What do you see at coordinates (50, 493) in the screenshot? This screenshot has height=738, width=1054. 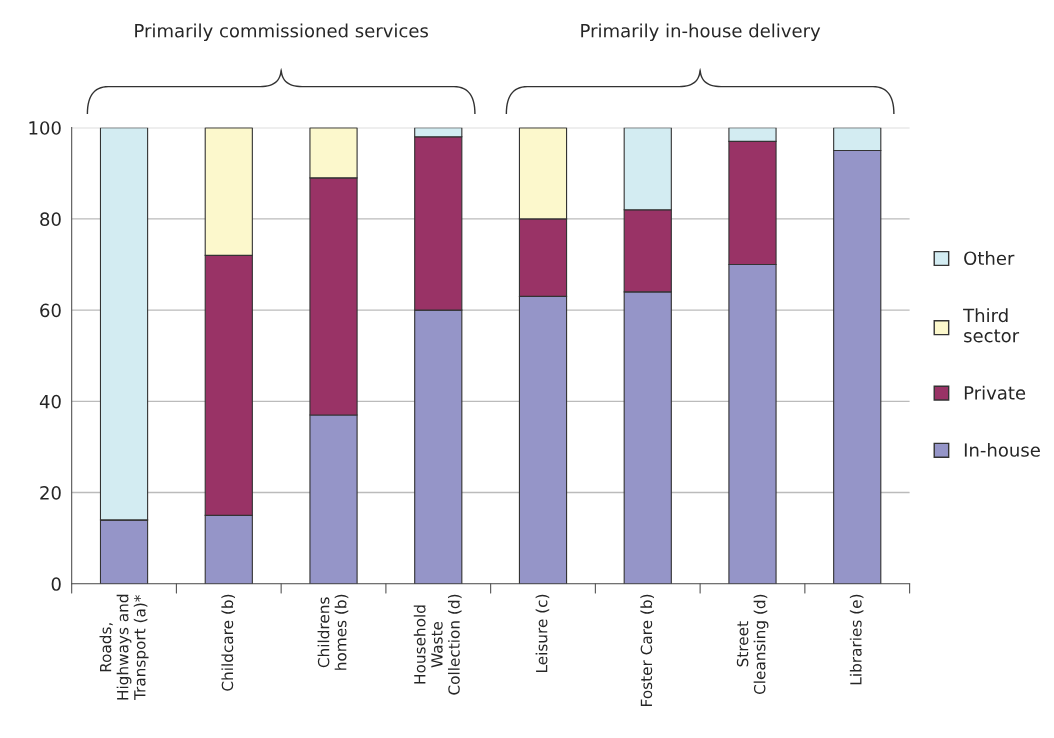 I see `y-tick-label: 20` at bounding box center [50, 493].